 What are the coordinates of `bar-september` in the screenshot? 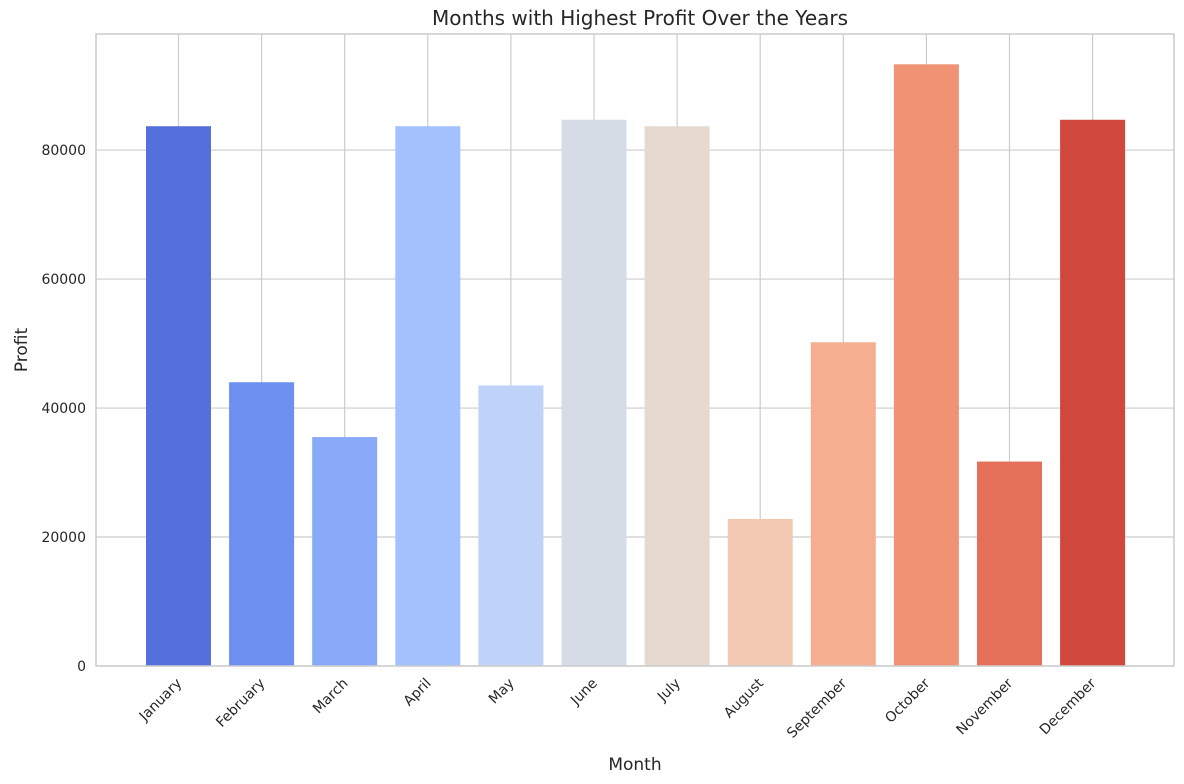 It's located at (843, 504).